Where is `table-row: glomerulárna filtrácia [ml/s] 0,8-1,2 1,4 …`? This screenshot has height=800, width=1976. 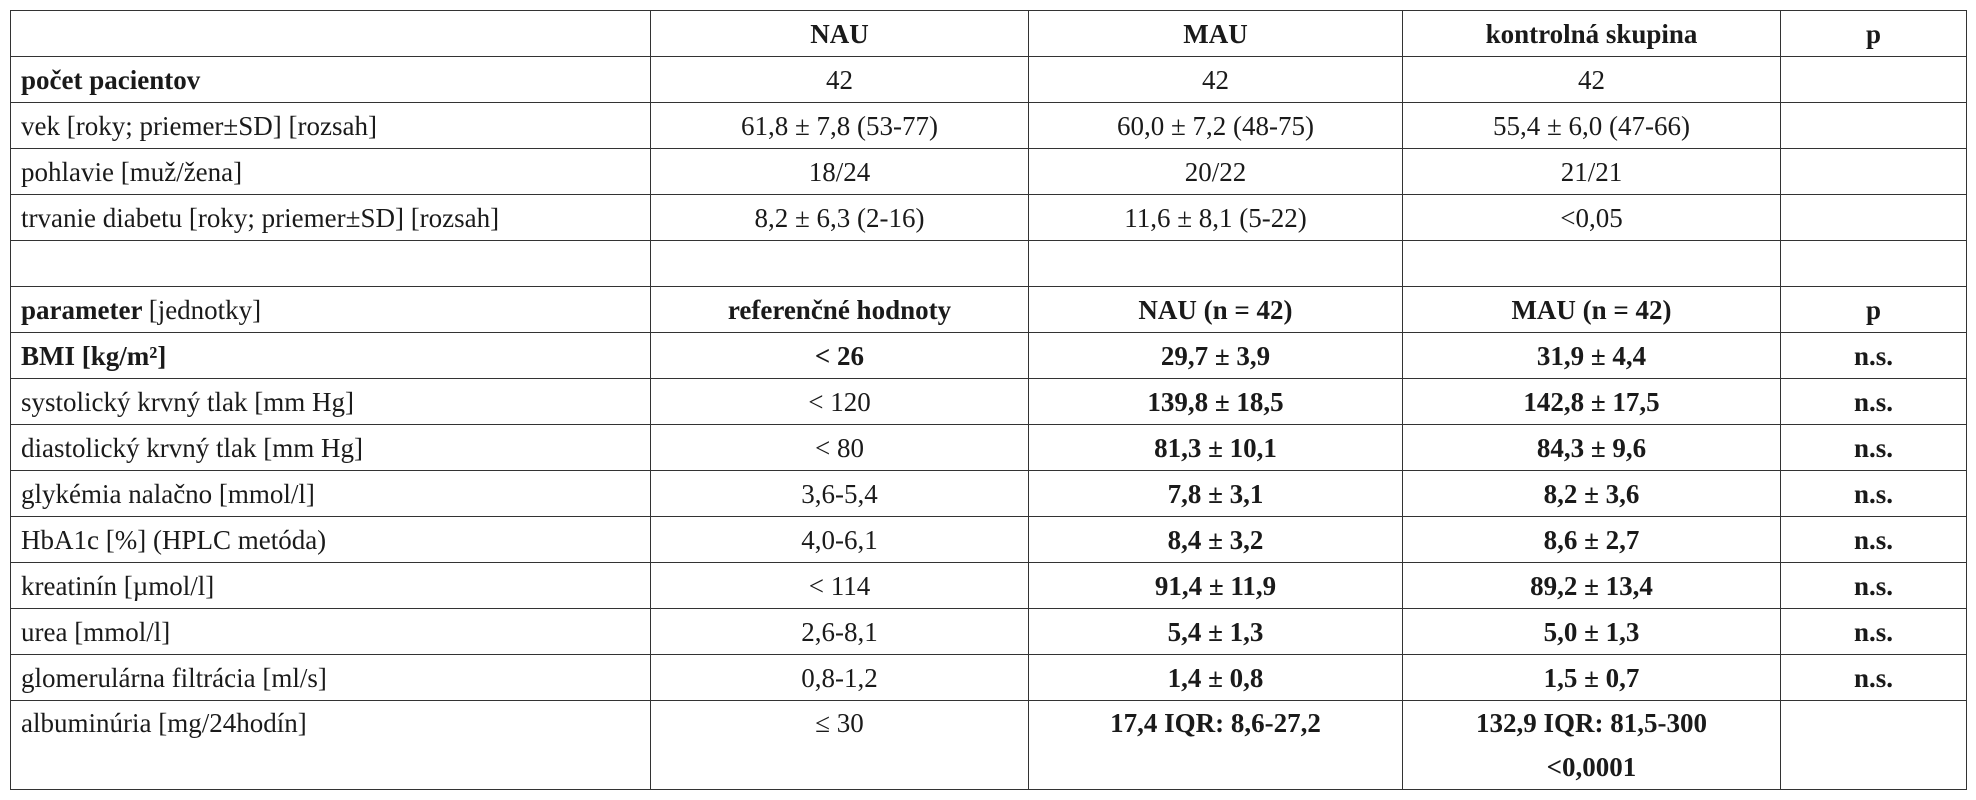
table-row: glomerulárna filtrácia [ml/s] 0,8-1,2 1,4 … is located at coordinates (988, 677).